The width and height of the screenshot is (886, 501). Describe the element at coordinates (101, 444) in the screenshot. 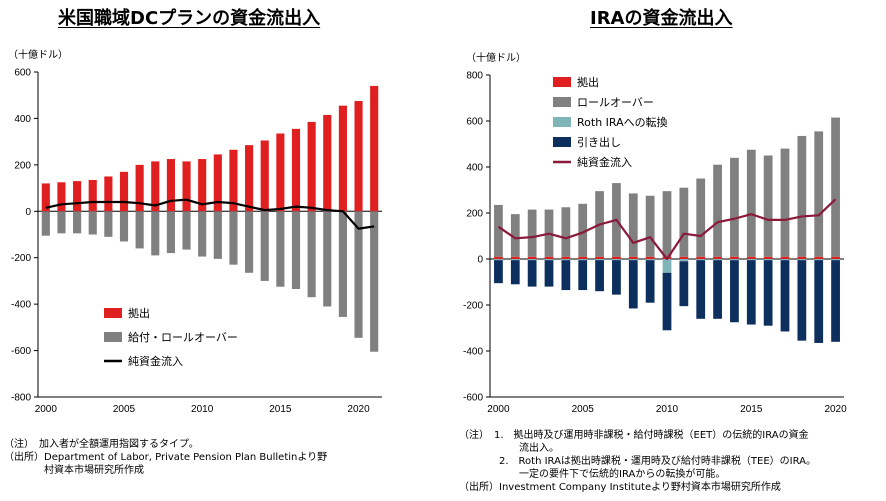

I see `left-note-line: （注） 加入者が全額運用指図するタイプ。` at that location.